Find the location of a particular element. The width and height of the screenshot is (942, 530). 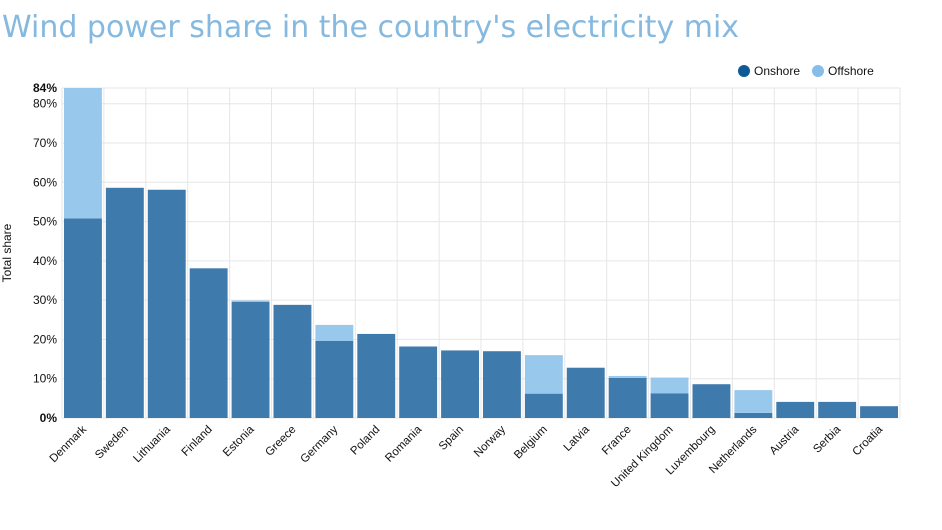

y-axis-label: Total share is located at coordinates (7, 252).